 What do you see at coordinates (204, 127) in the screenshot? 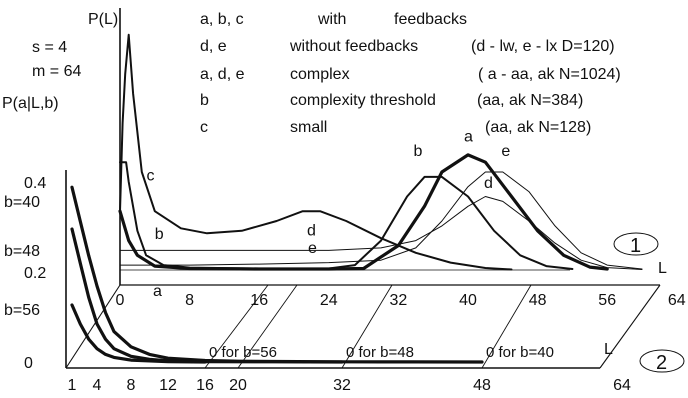
I see `legend-key: c` at bounding box center [204, 127].